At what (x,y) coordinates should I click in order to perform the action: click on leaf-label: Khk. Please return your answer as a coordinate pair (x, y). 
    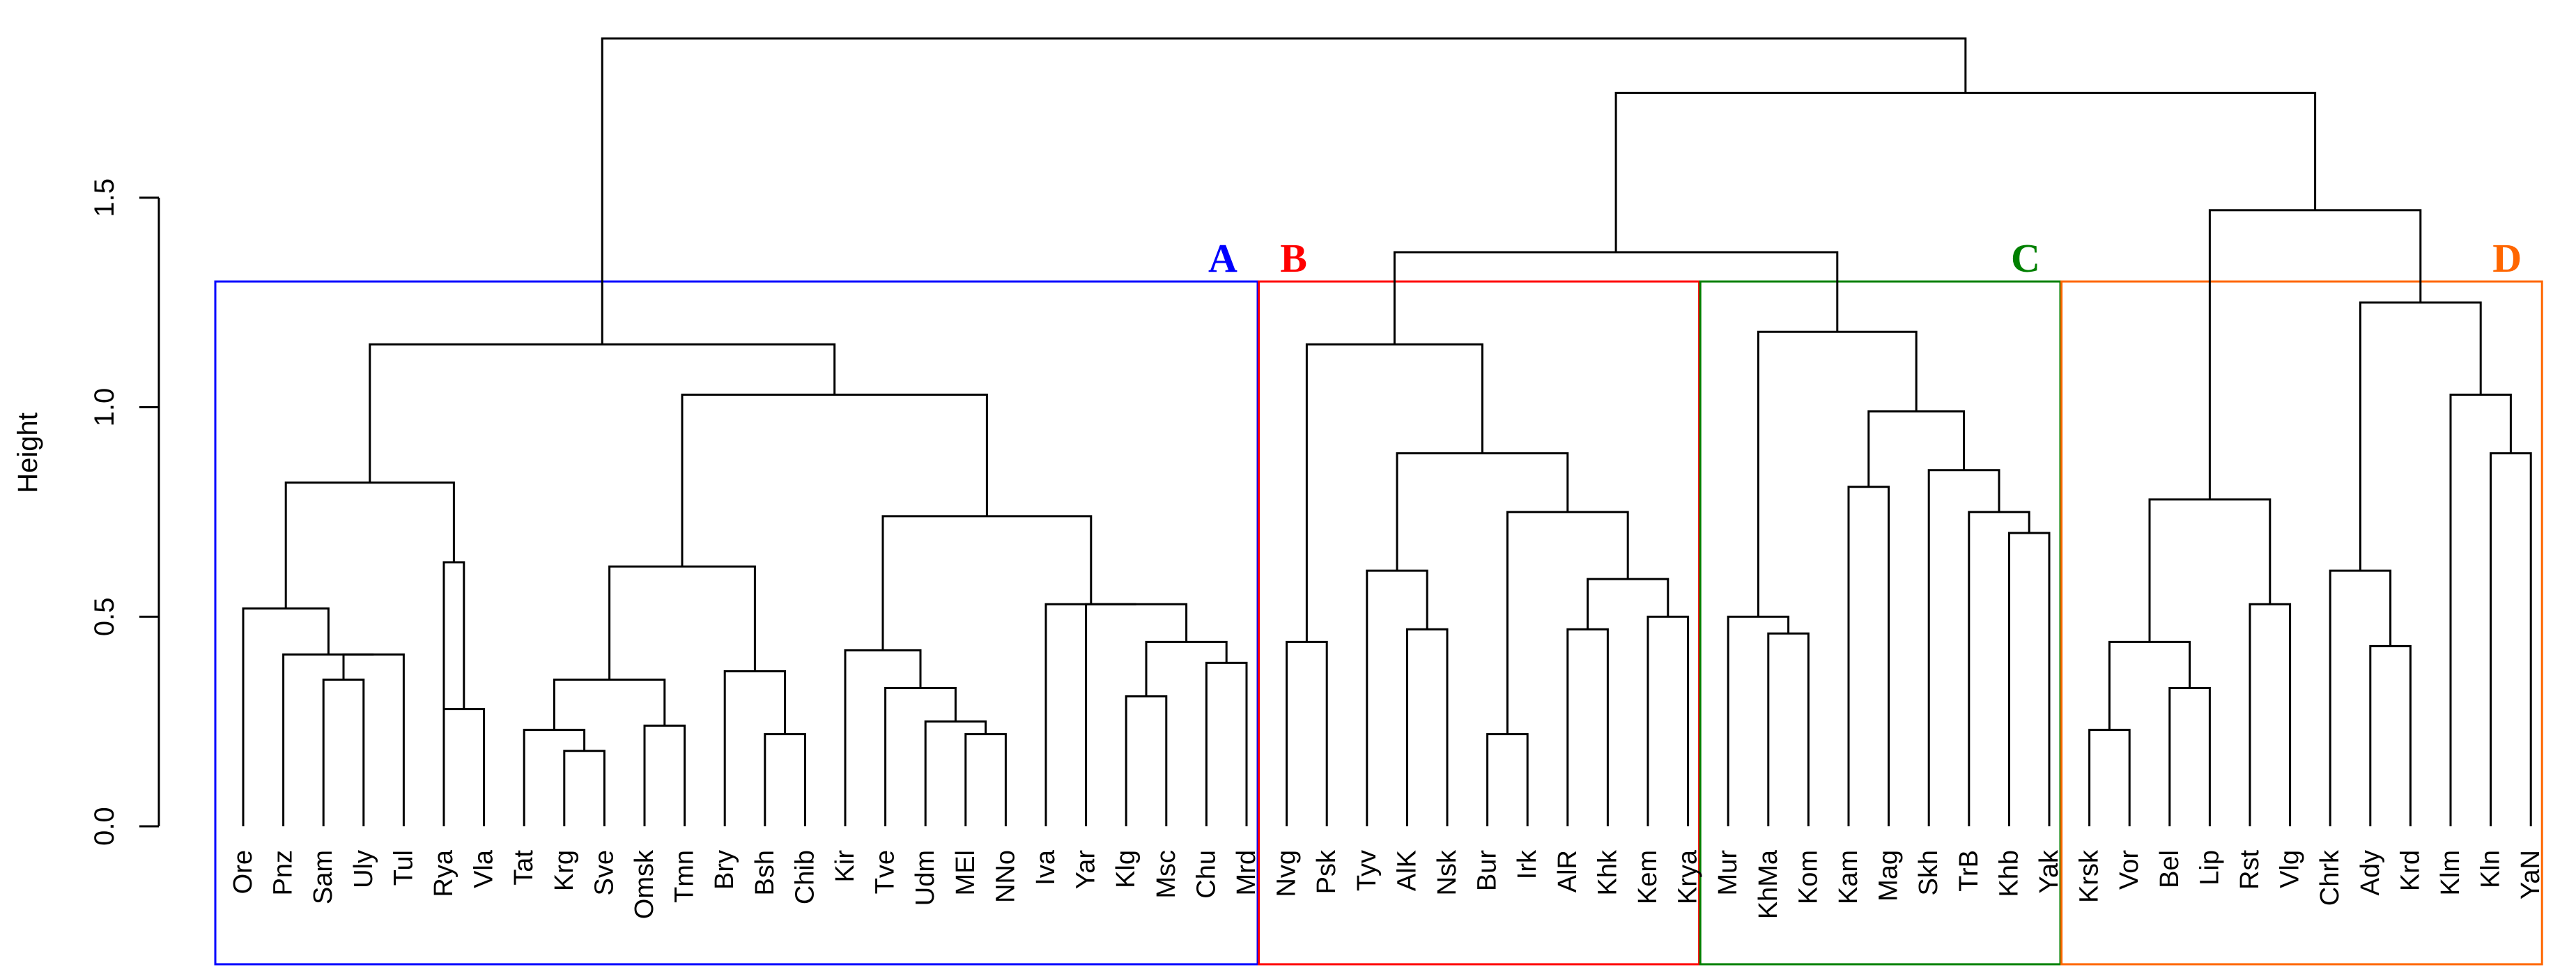
    Looking at the image, I should click on (1608, 872).